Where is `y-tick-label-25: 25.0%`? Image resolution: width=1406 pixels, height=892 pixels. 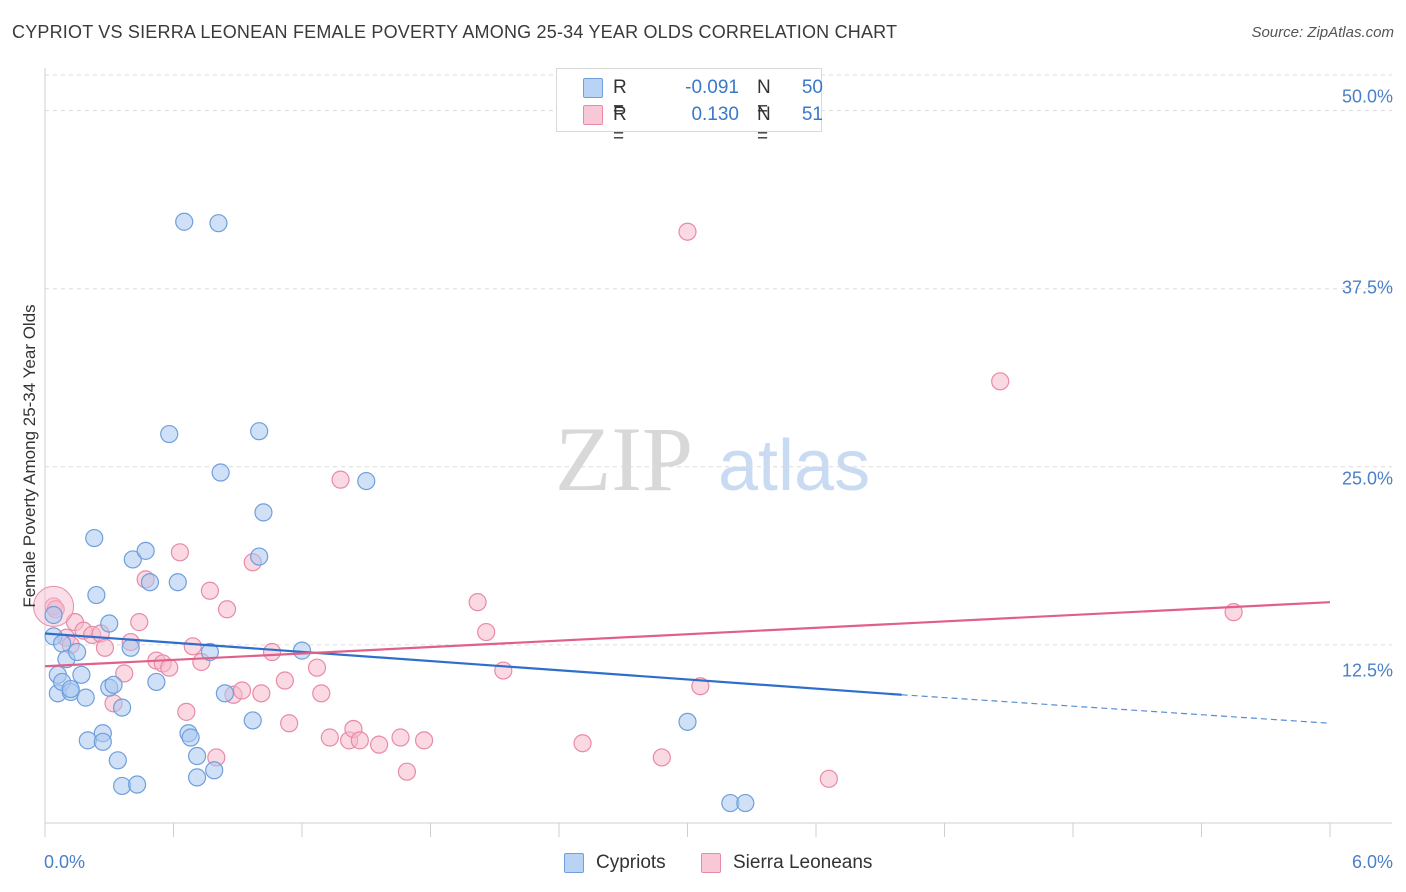
y-tick-label-25: 25.0% is located at coordinates (1367, 478).